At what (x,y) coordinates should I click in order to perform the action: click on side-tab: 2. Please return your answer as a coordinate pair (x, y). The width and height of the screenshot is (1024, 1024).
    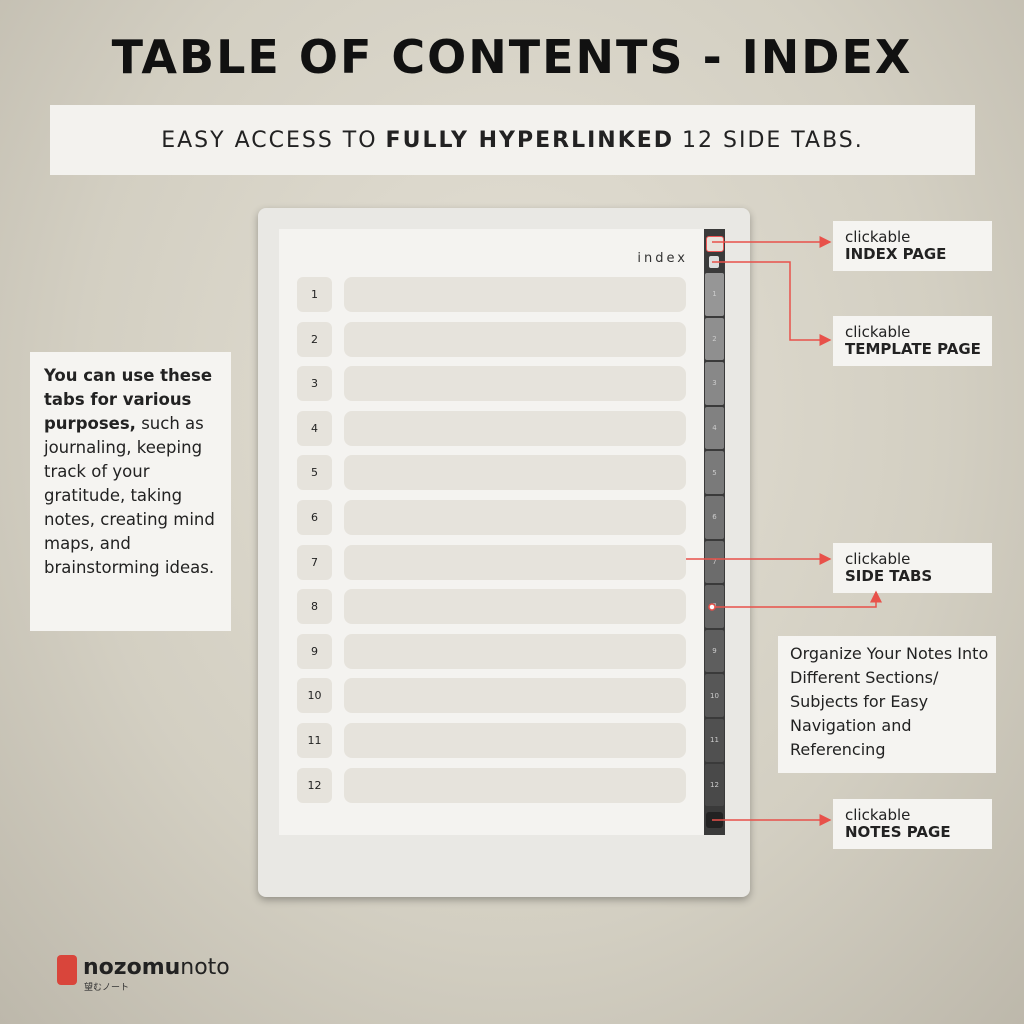
    Looking at the image, I should click on (714, 339).